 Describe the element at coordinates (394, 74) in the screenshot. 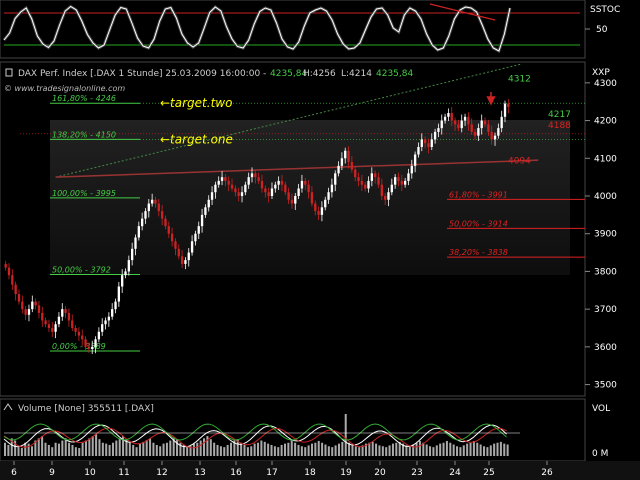

I see `header-value-2: 4235,84` at that location.